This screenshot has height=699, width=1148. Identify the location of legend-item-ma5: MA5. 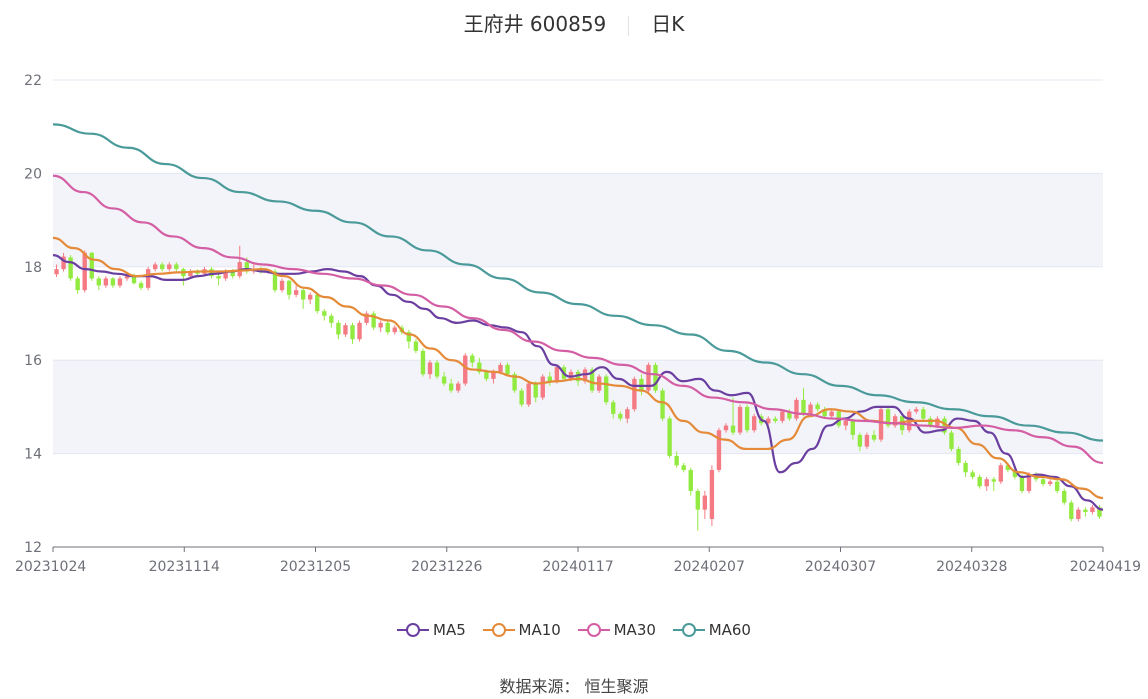
(431, 630).